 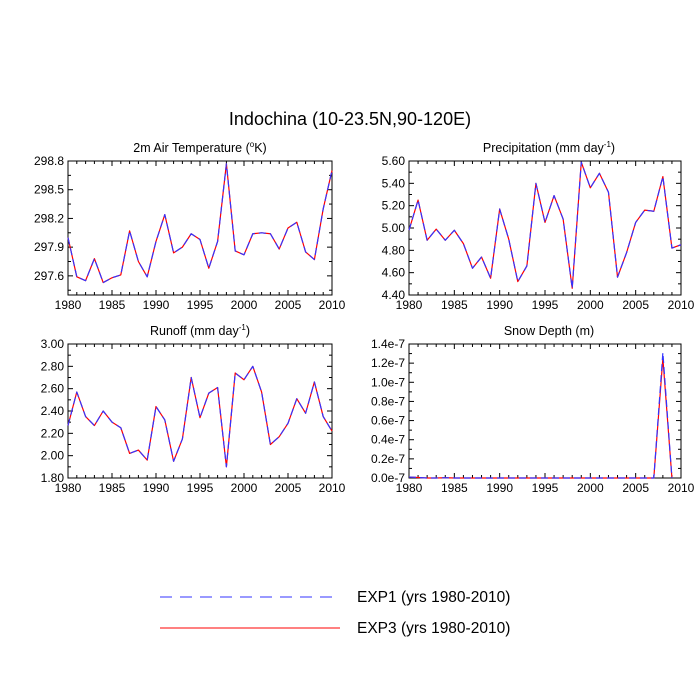 What do you see at coordinates (544, 148) in the screenshot?
I see `panel-title-main: Precipitation (mm day` at bounding box center [544, 148].